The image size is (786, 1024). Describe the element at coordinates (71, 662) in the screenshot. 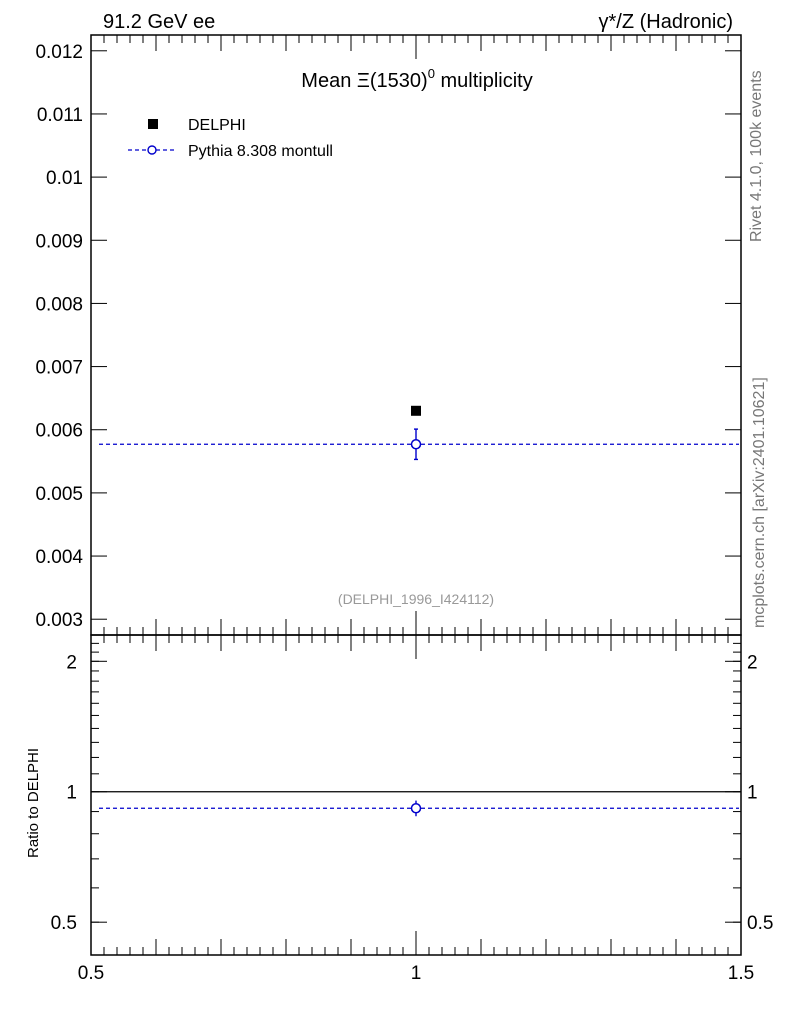

I see `ratio-y-tick-label-left: 2` at that location.